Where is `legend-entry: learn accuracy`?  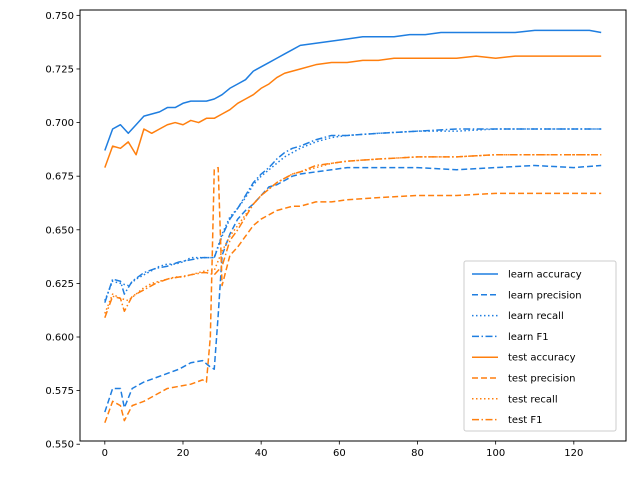 legend-entry: learn accuracy is located at coordinates (545, 275).